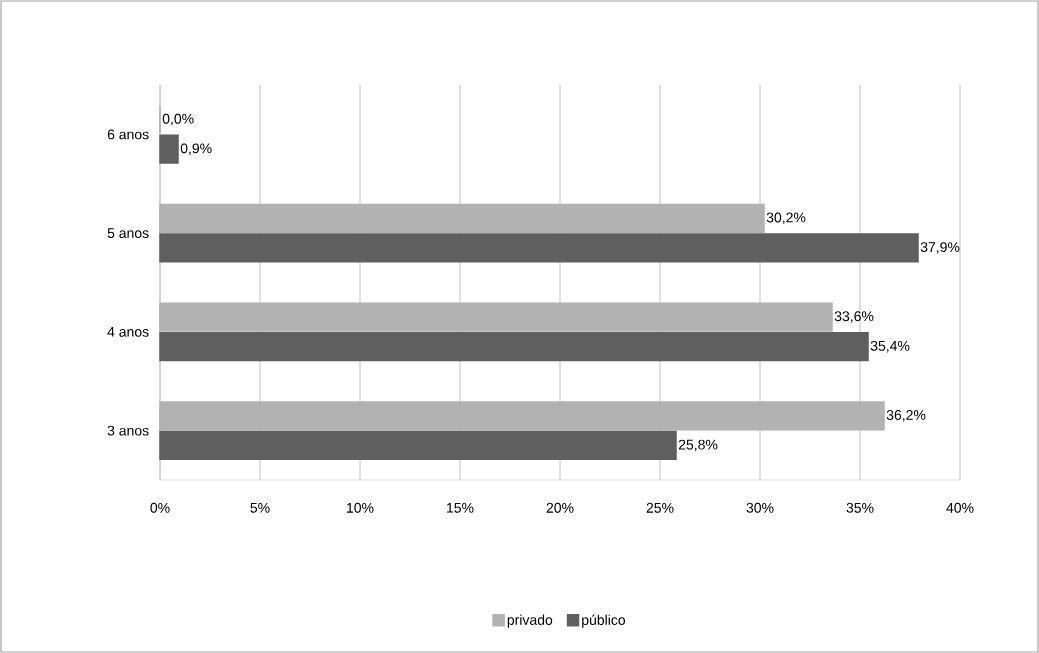 The width and height of the screenshot is (1039, 653). Describe the element at coordinates (786, 218) in the screenshot. I see `data-label: 30,2%` at that location.